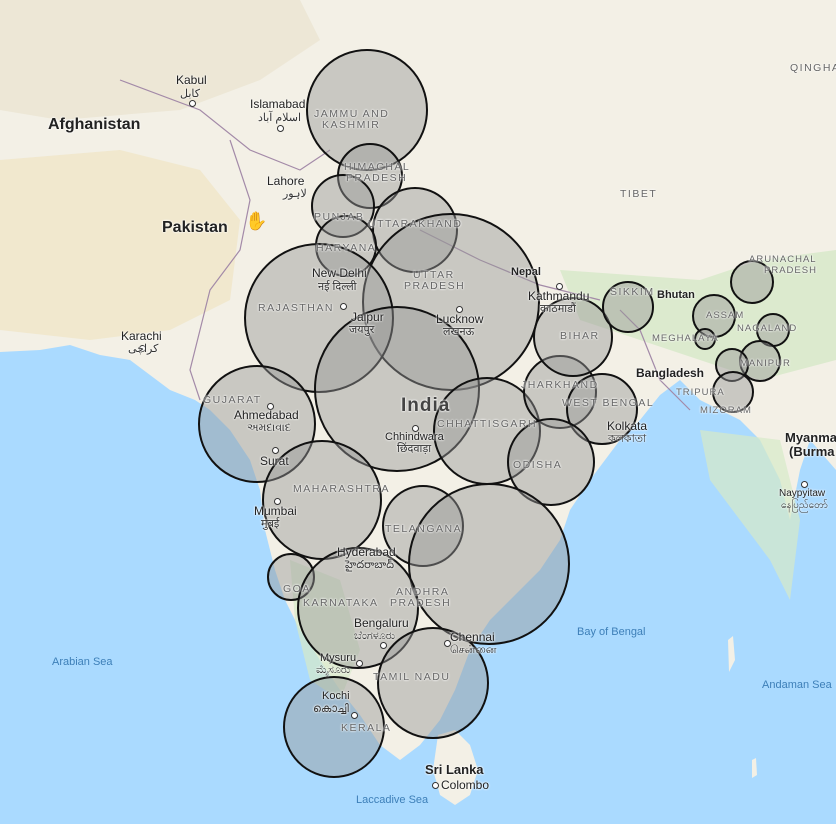 The image size is (836, 824). What do you see at coordinates (725, 315) in the screenshot?
I see `label-assam: ASSAM` at bounding box center [725, 315].